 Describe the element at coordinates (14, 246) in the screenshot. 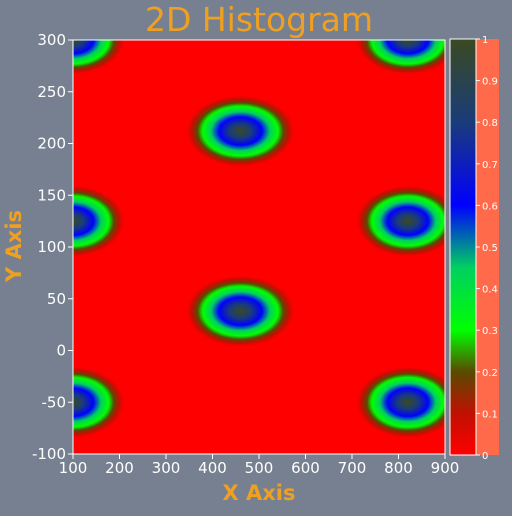

I see `y-axis-label: Y Axis` at that location.